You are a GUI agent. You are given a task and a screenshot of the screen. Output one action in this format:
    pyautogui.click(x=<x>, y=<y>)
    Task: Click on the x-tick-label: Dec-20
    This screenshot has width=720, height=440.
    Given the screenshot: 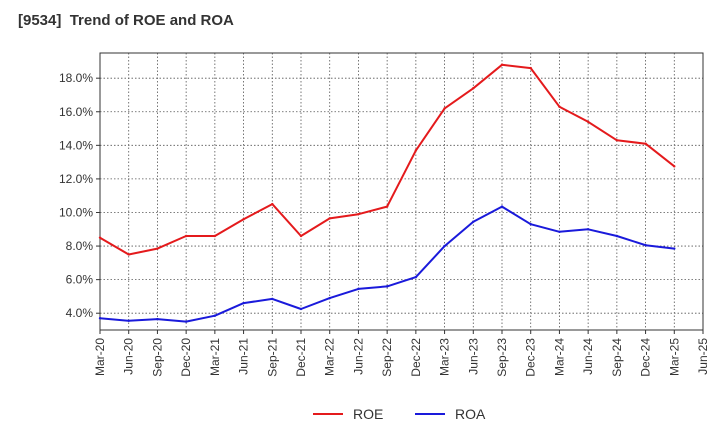 What is the action you would take?
    pyautogui.click(x=186, y=357)
    